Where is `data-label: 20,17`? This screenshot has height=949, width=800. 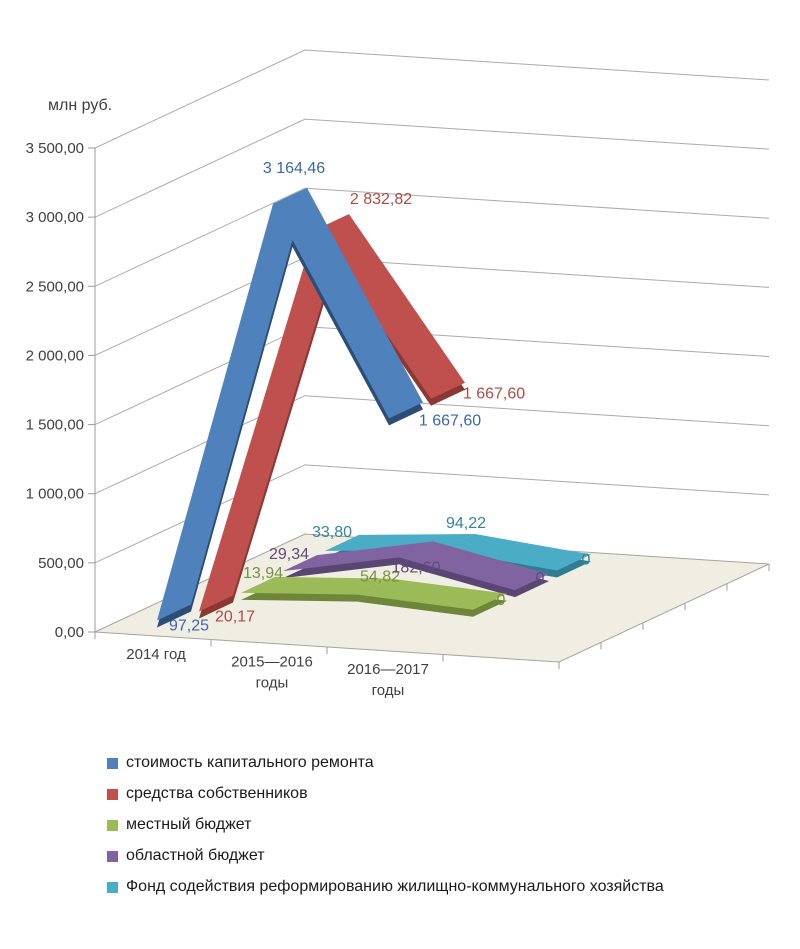
data-label: 20,17 is located at coordinates (235, 617).